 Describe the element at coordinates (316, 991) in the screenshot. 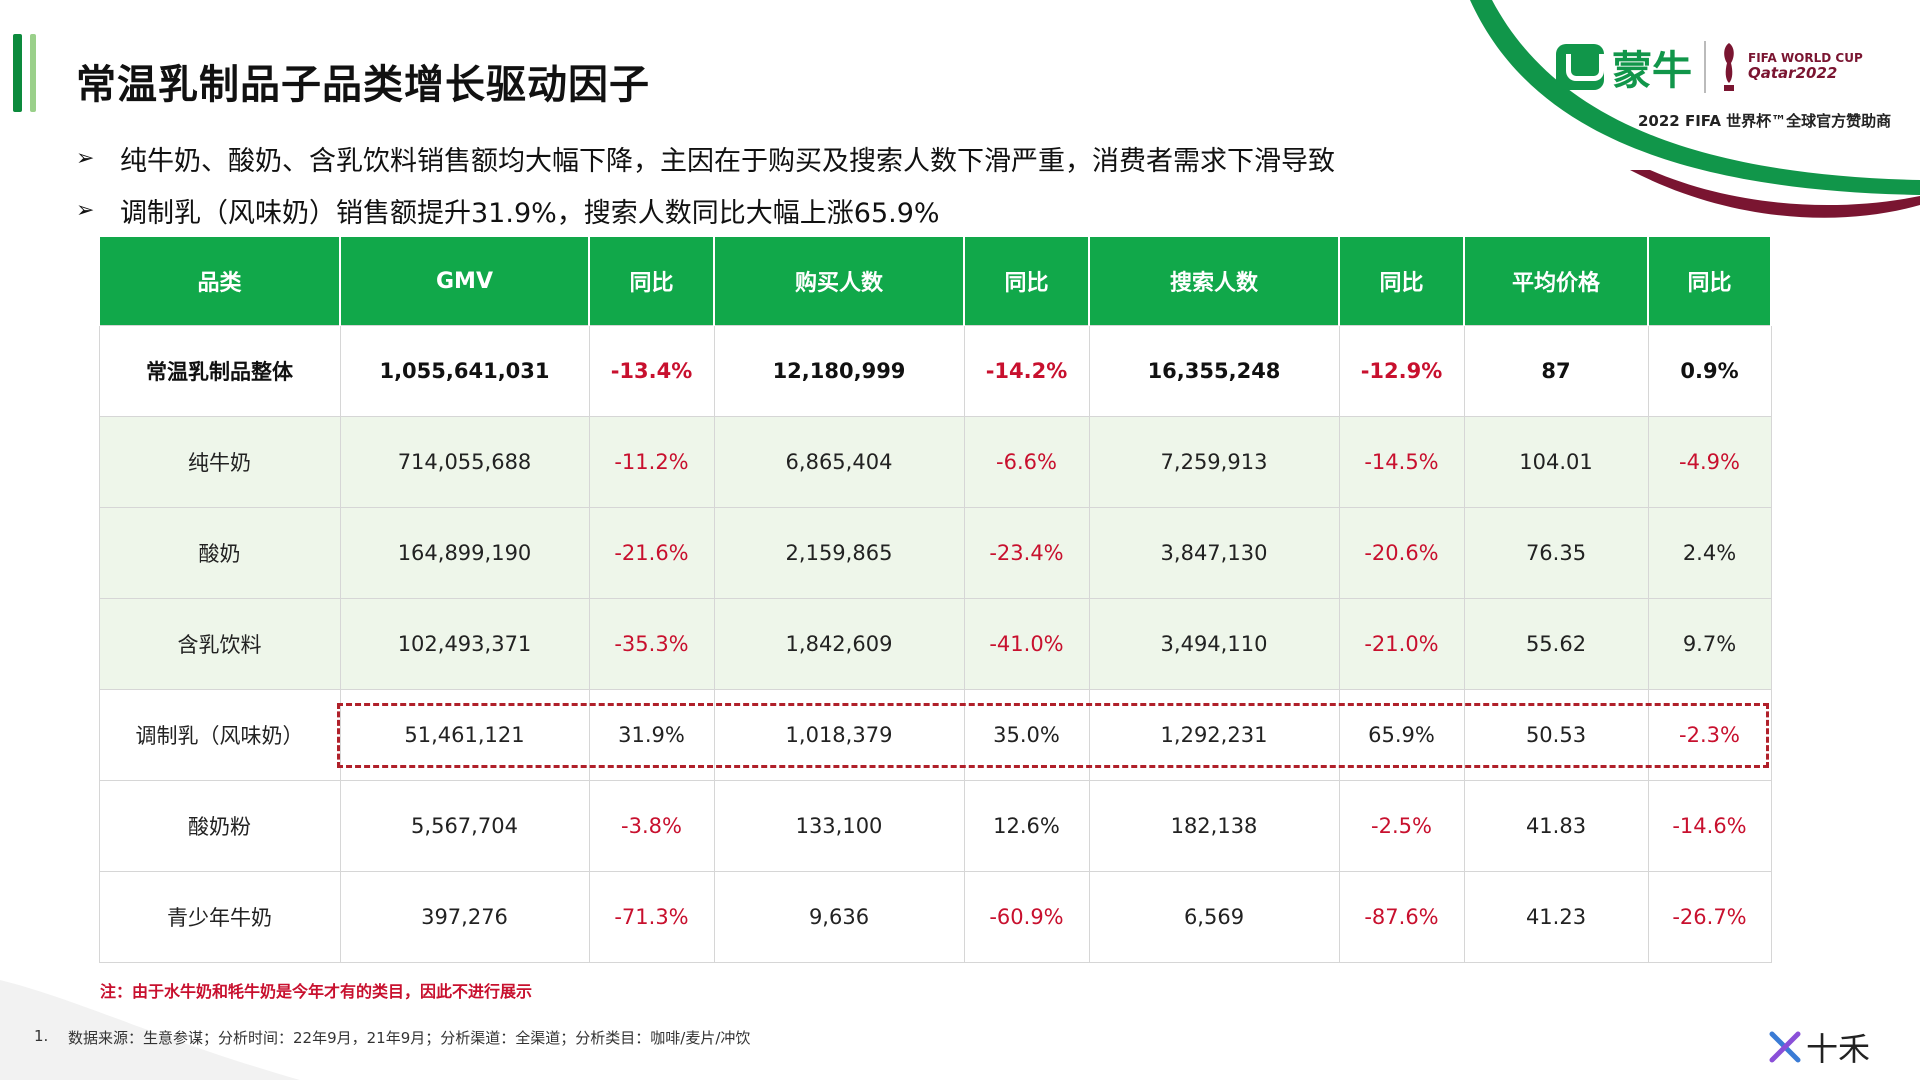

I see `footnote-note: 注：由于水牛奶和牦牛奶是今年才有的类目，因此不进行展示` at that location.